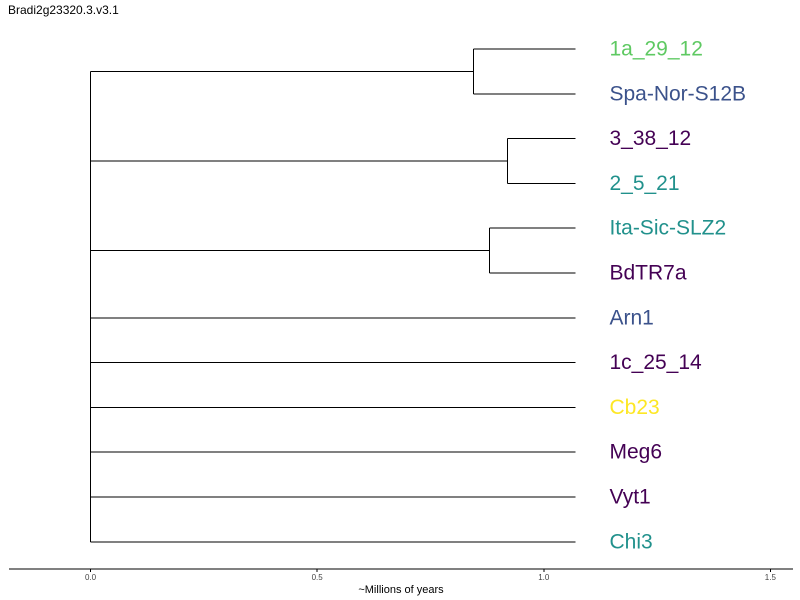 The height and width of the screenshot is (600, 800). I want to click on leaf-label: BdTR7a, so click(647, 273).